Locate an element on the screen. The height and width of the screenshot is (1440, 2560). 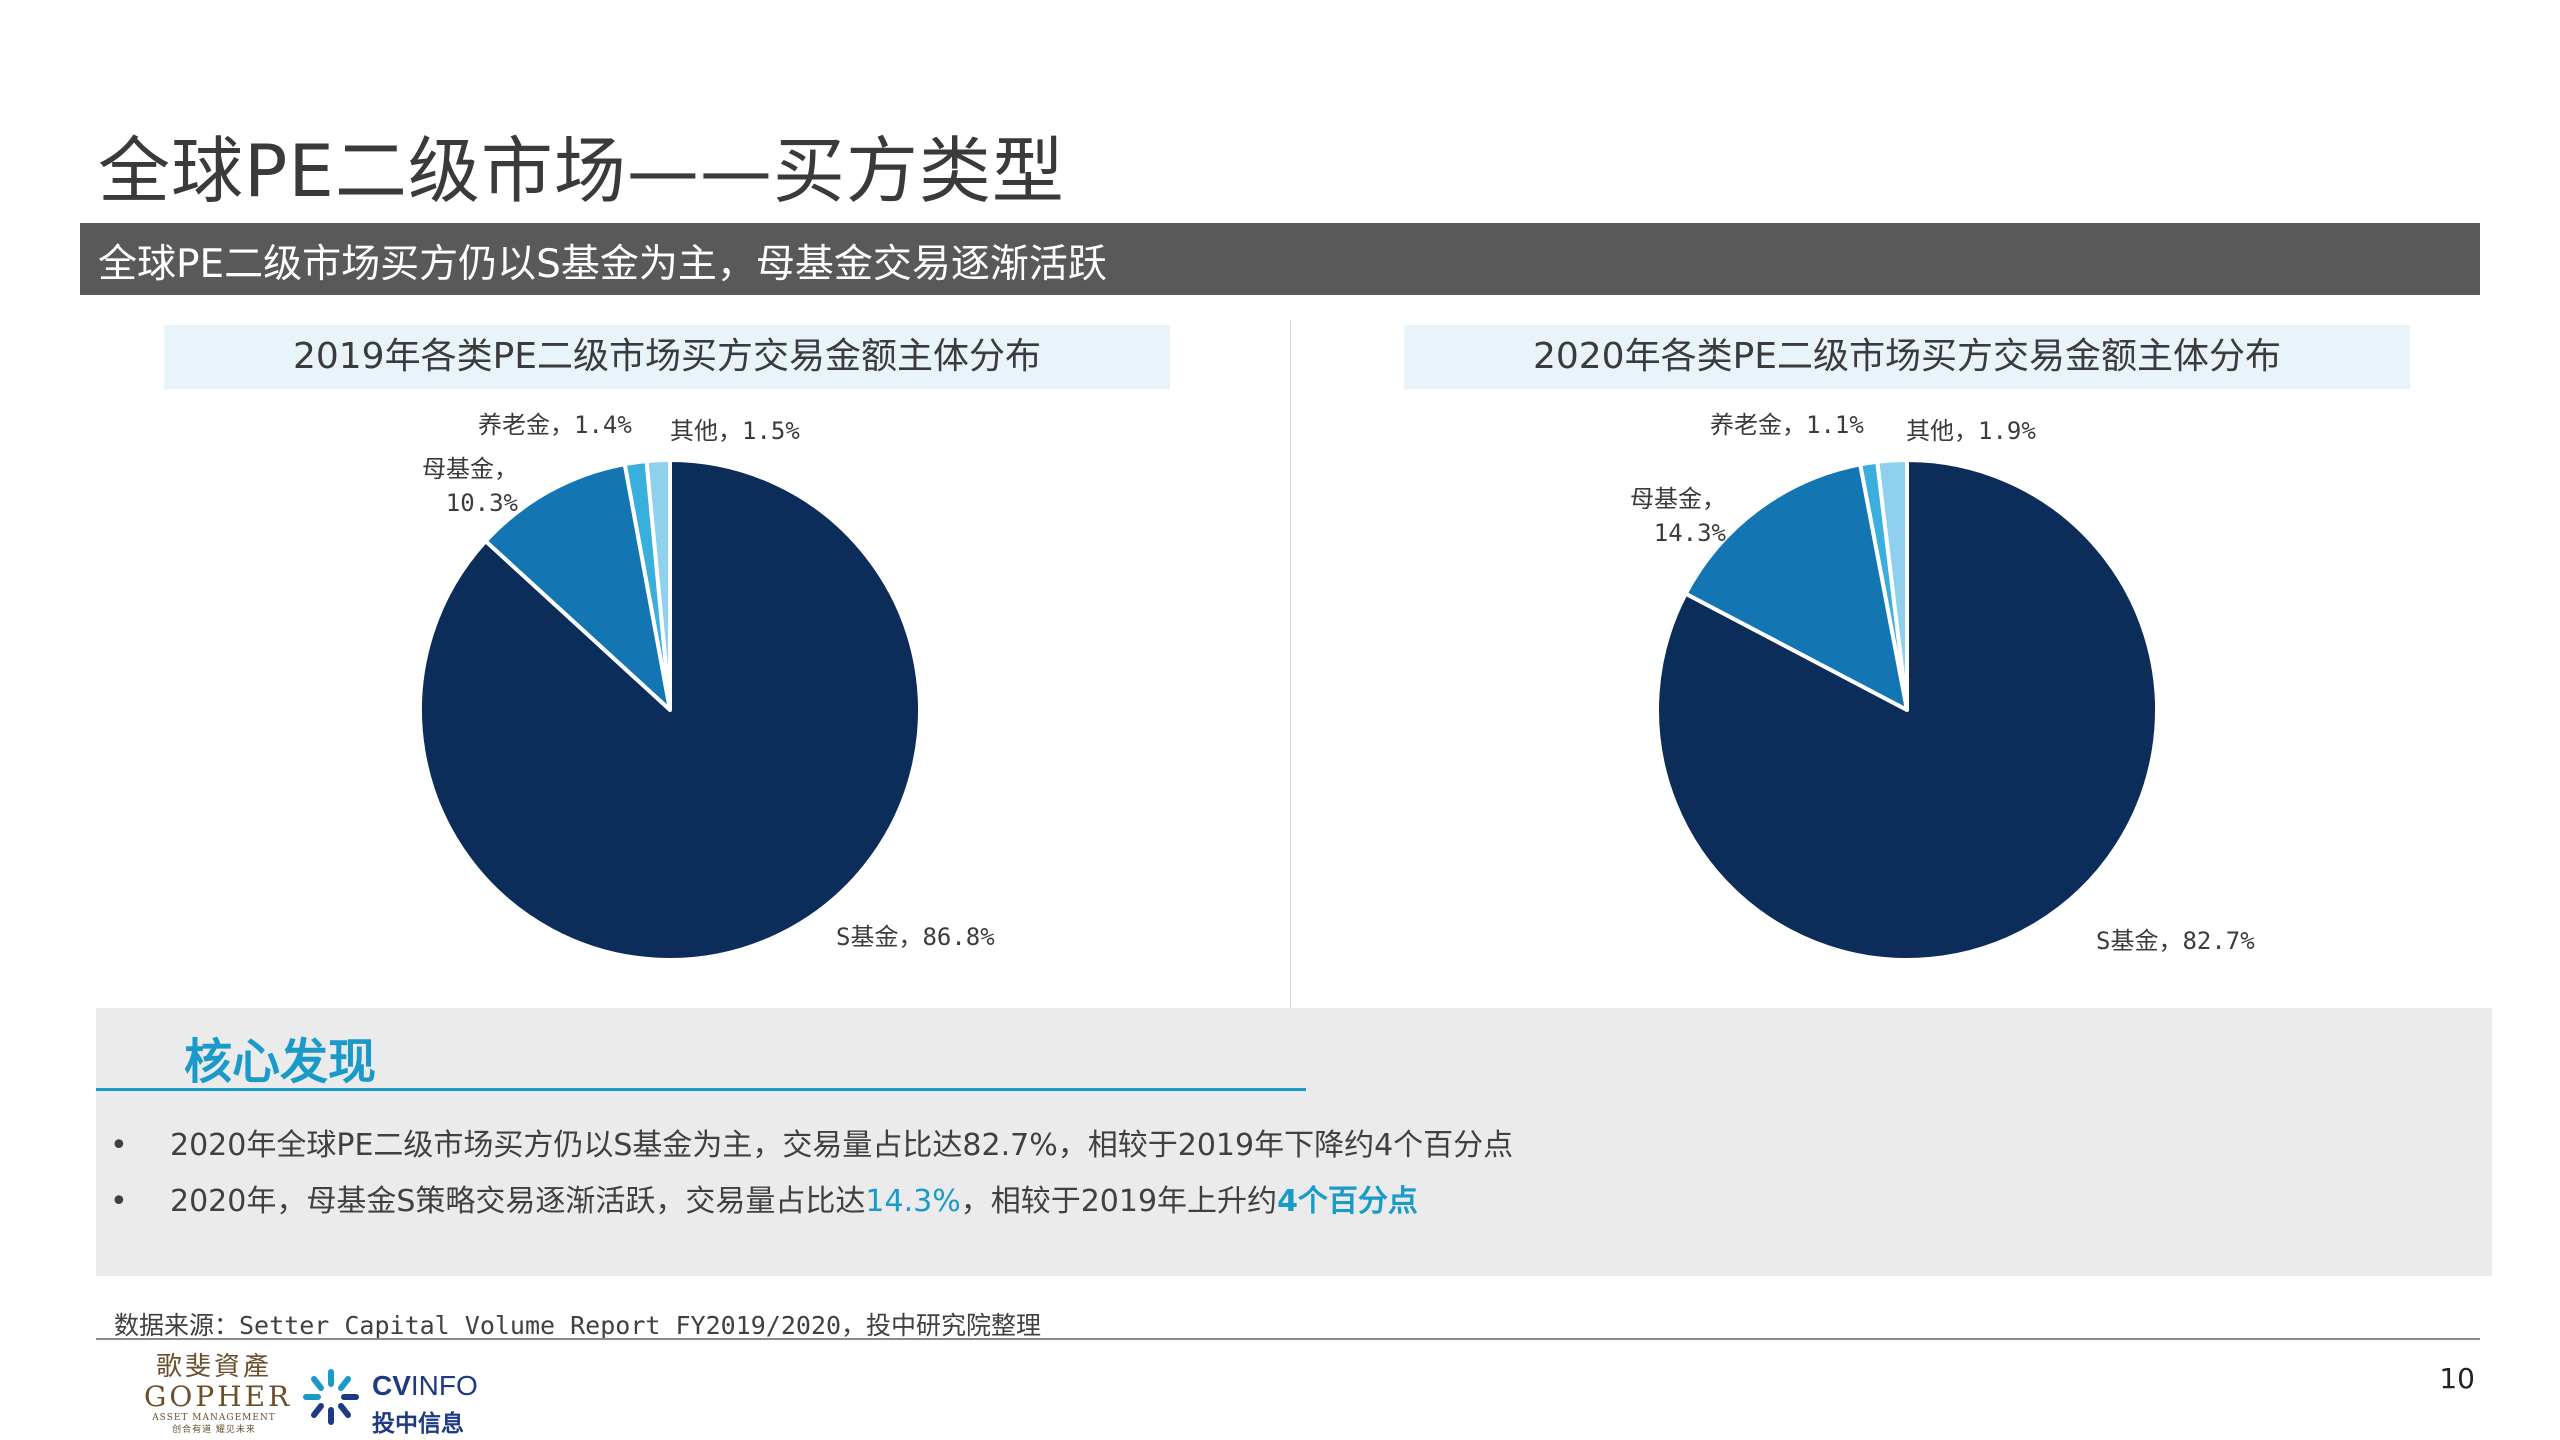
gopher-logo: 歌斐資產 GOPHER ASSET MANAGEMENT 创合有道 耀见未来 is located at coordinates (218, 1394).